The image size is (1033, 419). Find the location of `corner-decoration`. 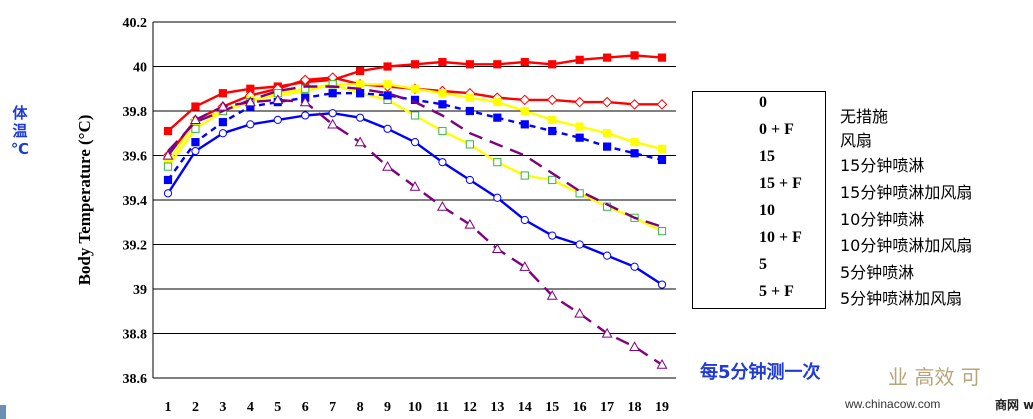

corner-decoration is located at coordinates (3, 412).